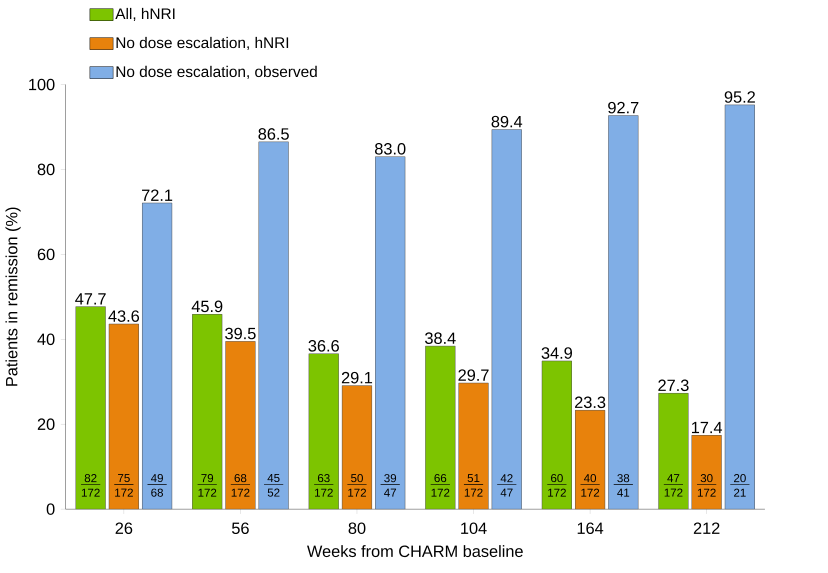 This screenshot has height=573, width=828. I want to click on y-tick-label: 0, so click(50, 509).